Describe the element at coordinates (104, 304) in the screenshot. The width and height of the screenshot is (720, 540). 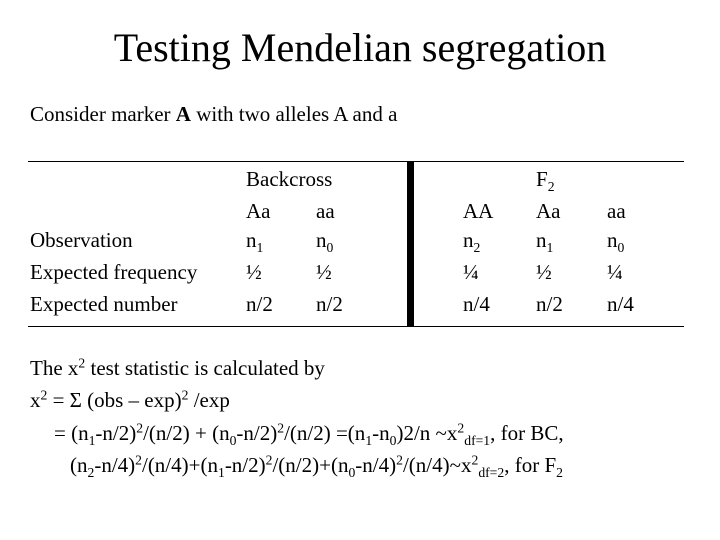
I see `row-label-expected-number: Expected number` at that location.